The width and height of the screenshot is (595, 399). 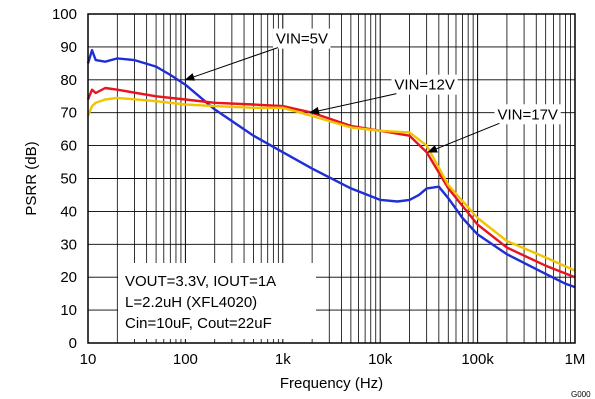 What do you see at coordinates (581, 394) in the screenshot?
I see `figure-id: G000` at bounding box center [581, 394].